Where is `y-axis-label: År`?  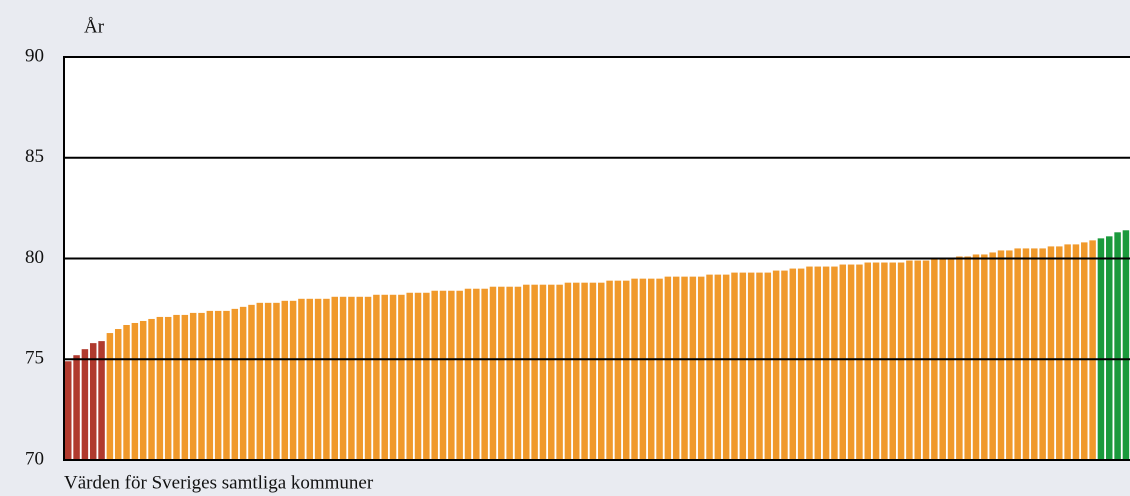 y-axis-label: År is located at coordinates (94, 26).